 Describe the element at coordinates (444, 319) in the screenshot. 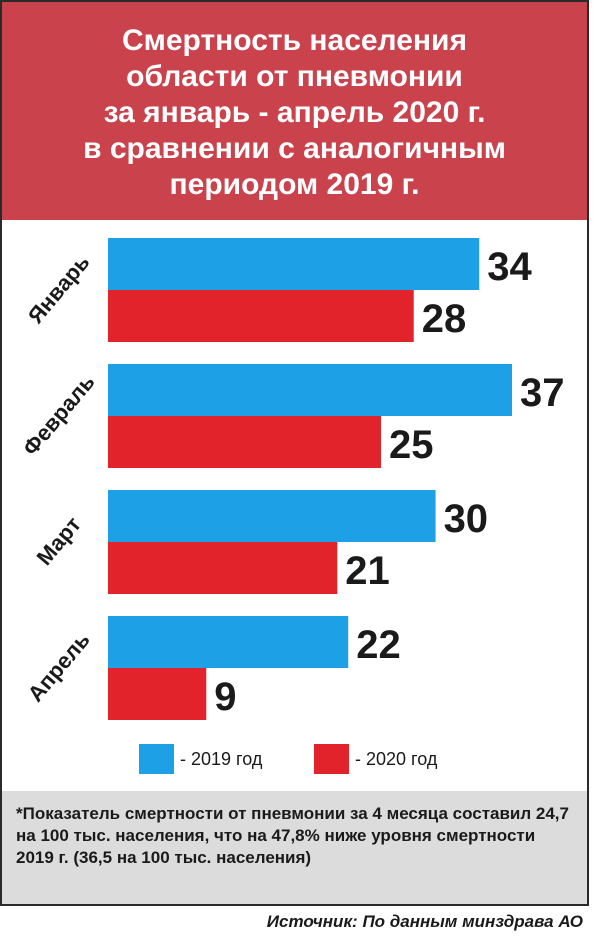

I see `data-label: 28` at that location.